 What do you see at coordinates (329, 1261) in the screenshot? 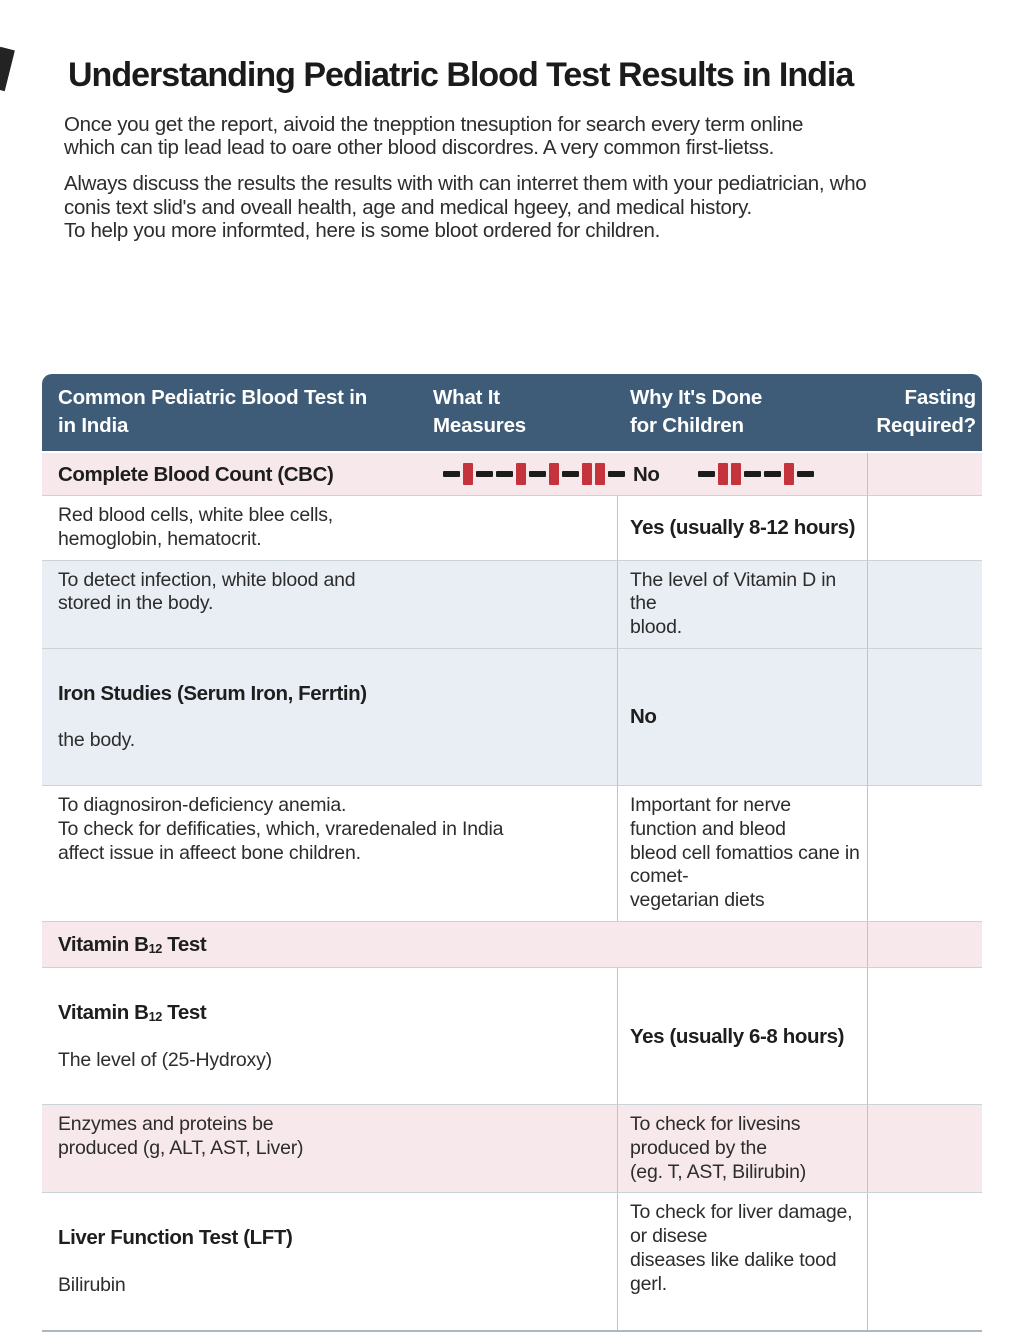
I see `lft-test-cell: Liver Function Test (LFT) Bilirubin` at bounding box center [329, 1261].